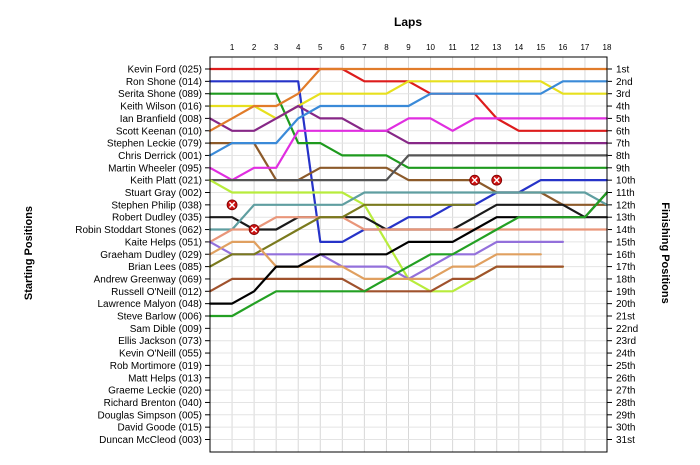  I want to click on x-tick-label: 12, so click(474, 47).